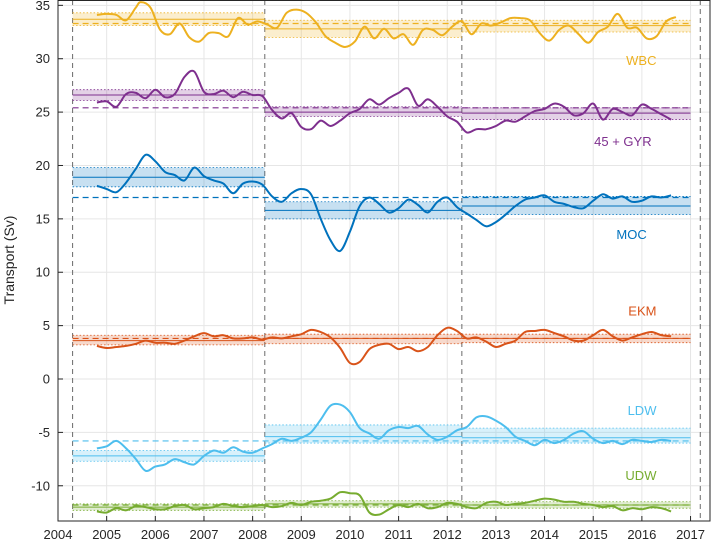 This screenshot has width=720, height=541. Describe the element at coordinates (544, 534) in the screenshot. I see `x-tick-label: 2014` at that location.